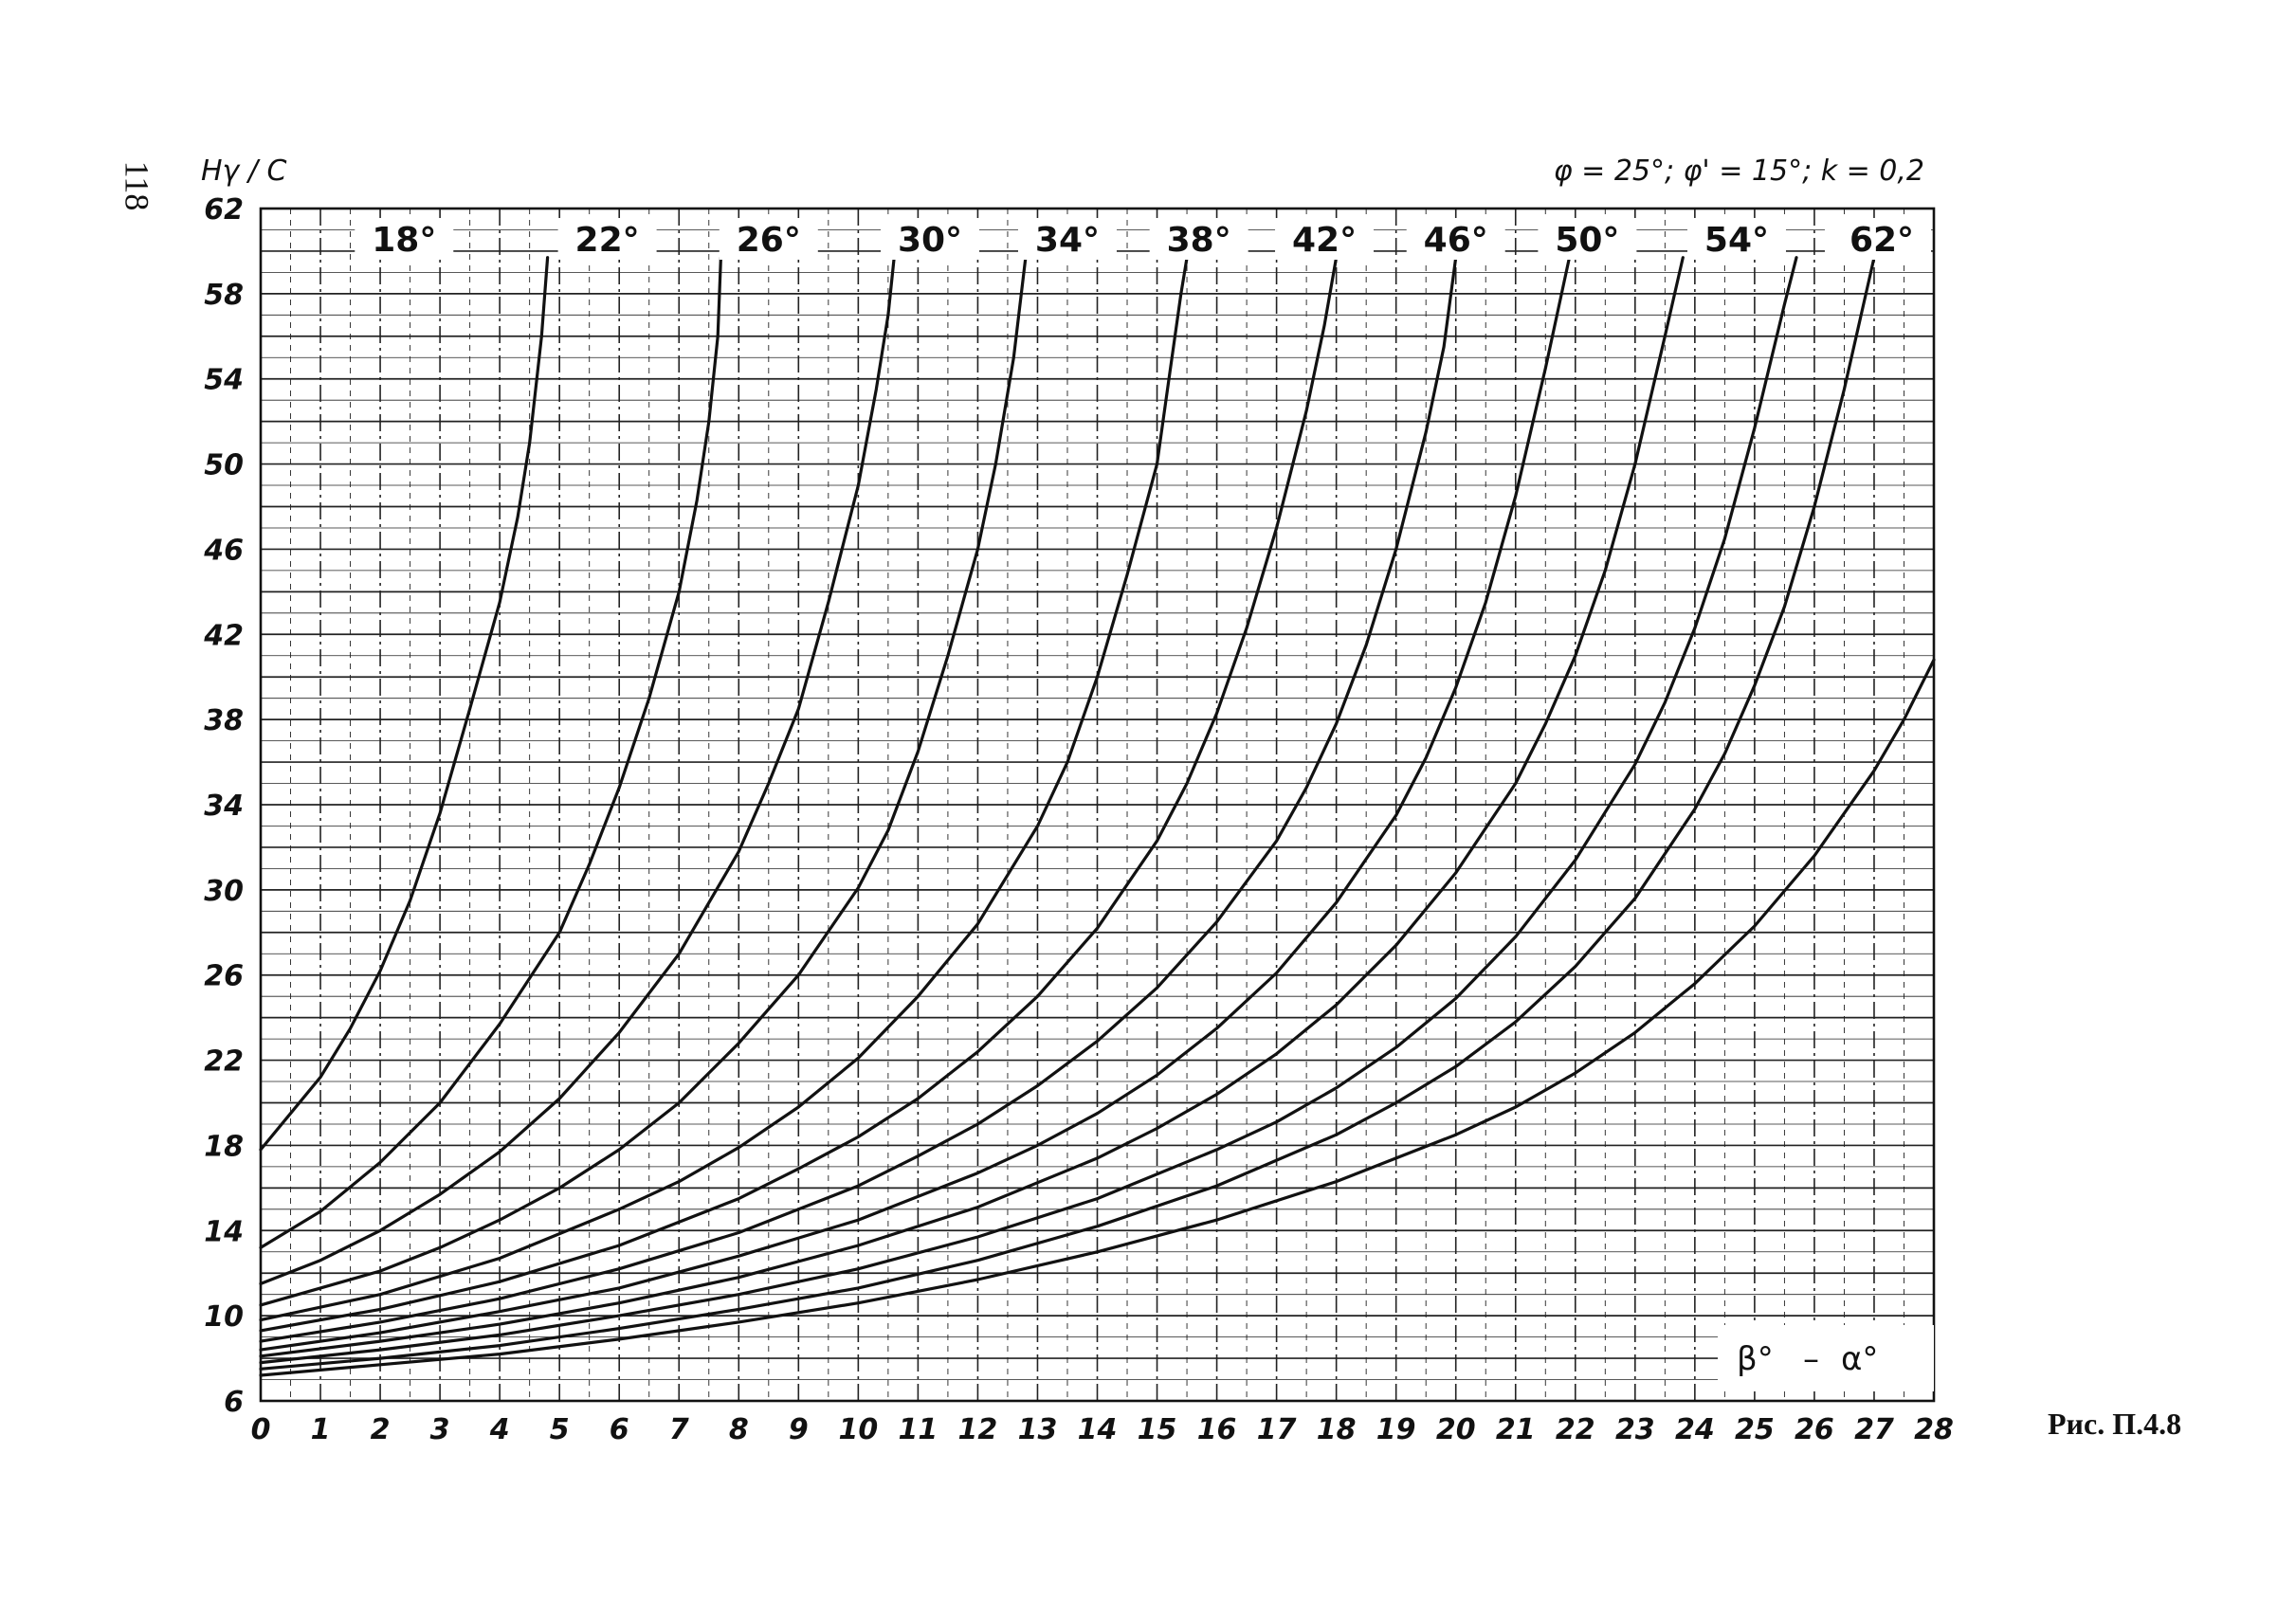 This screenshot has height=1617, width=2296. Describe the element at coordinates (224, 1146) in the screenshot. I see `y-tick-label: 18` at that location.